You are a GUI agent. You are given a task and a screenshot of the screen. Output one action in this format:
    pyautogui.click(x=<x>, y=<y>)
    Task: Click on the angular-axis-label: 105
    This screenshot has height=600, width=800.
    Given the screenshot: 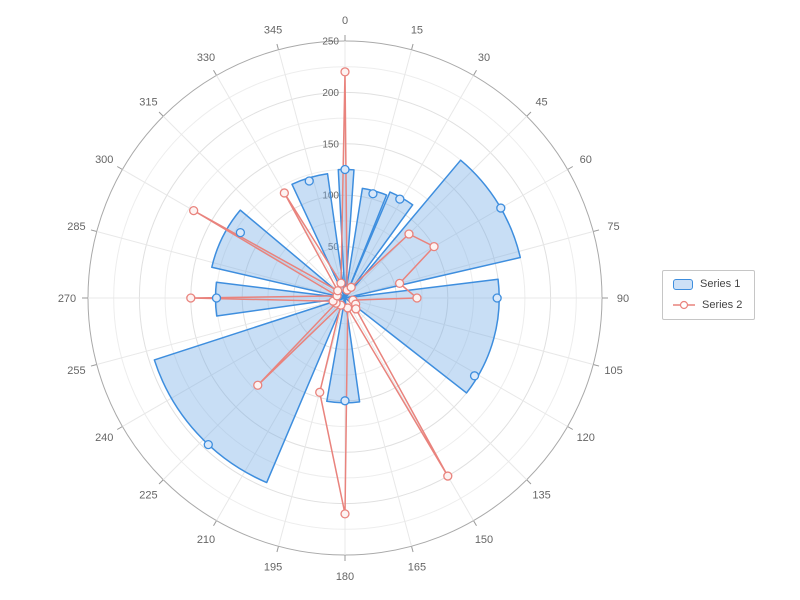 What is the action you would take?
    pyautogui.click(x=613, y=371)
    